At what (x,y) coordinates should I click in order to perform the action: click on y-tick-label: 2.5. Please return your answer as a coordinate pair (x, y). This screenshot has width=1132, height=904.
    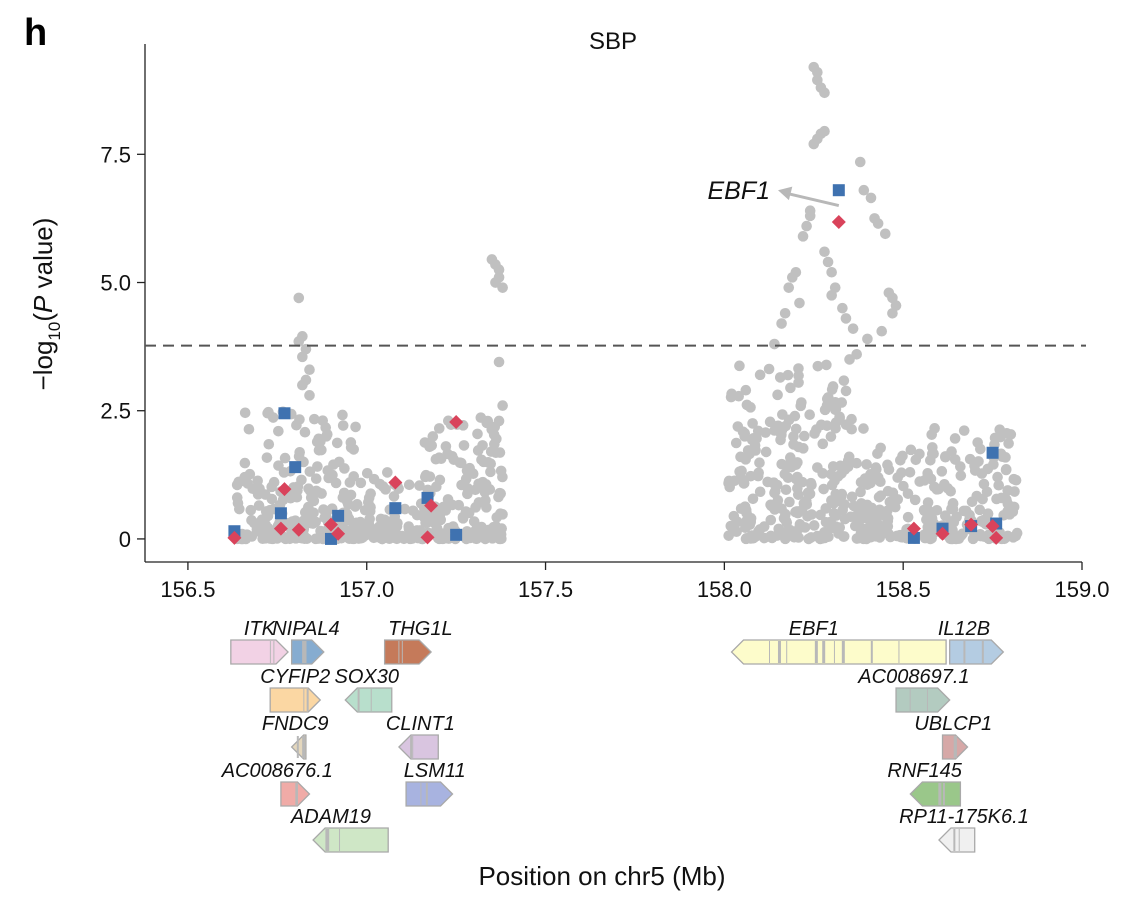
    Looking at the image, I should click on (115, 411).